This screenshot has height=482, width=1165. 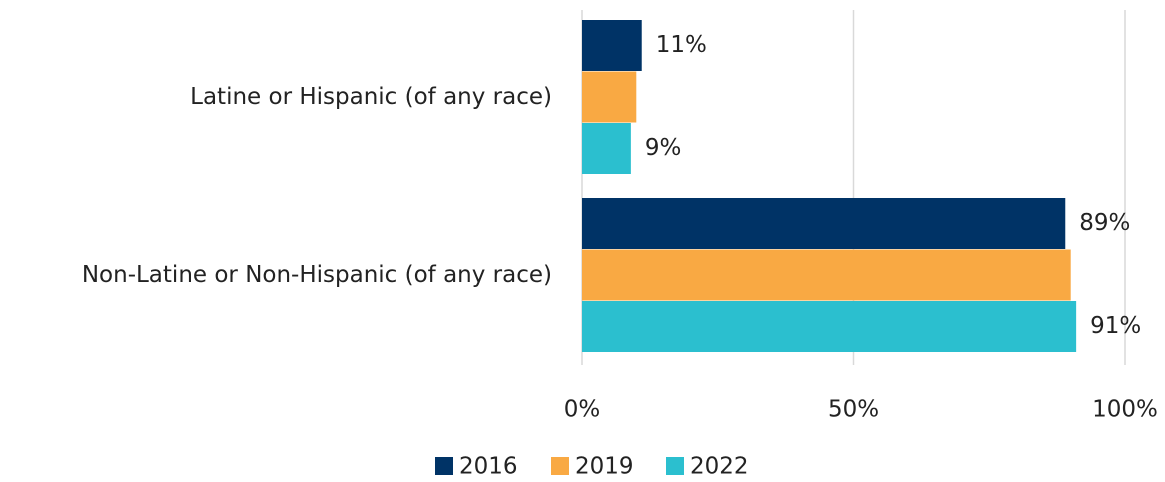 I want to click on x-tick-label: 100%, so click(x=1125, y=410).